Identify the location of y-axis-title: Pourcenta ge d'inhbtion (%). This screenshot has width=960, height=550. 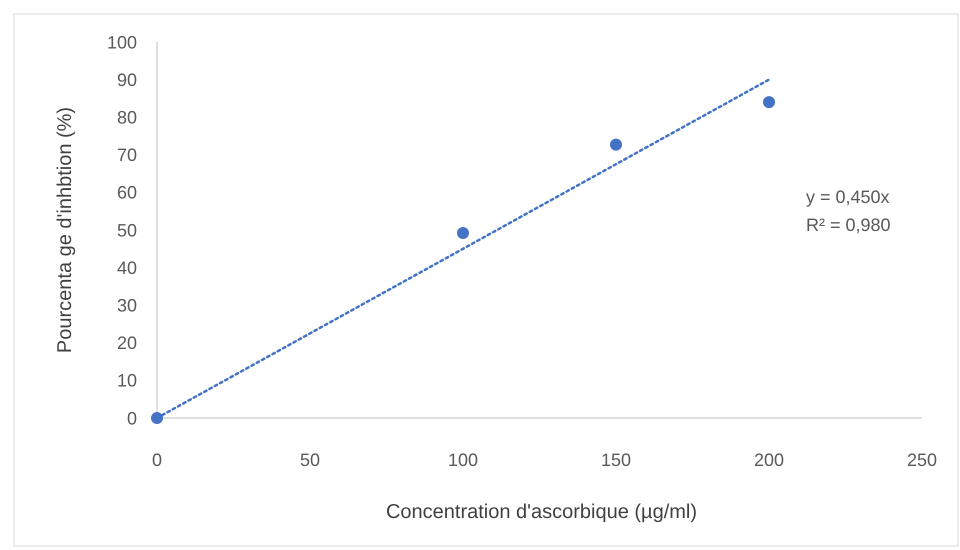
(65, 230).